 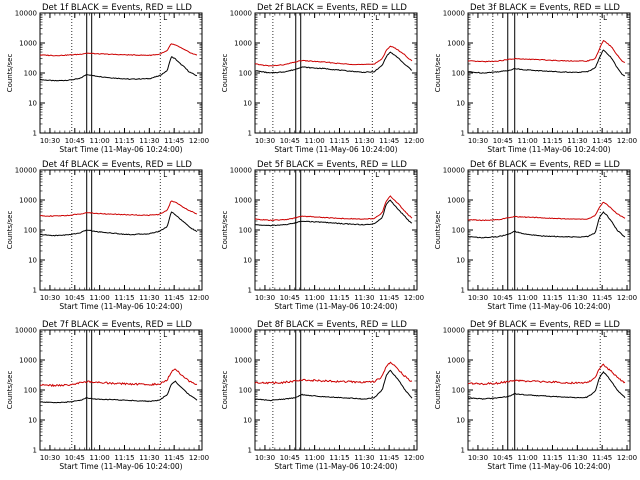 I want to click on panel-title: Det 3f BLACK = Events, RED = LLD, so click(x=545, y=8).